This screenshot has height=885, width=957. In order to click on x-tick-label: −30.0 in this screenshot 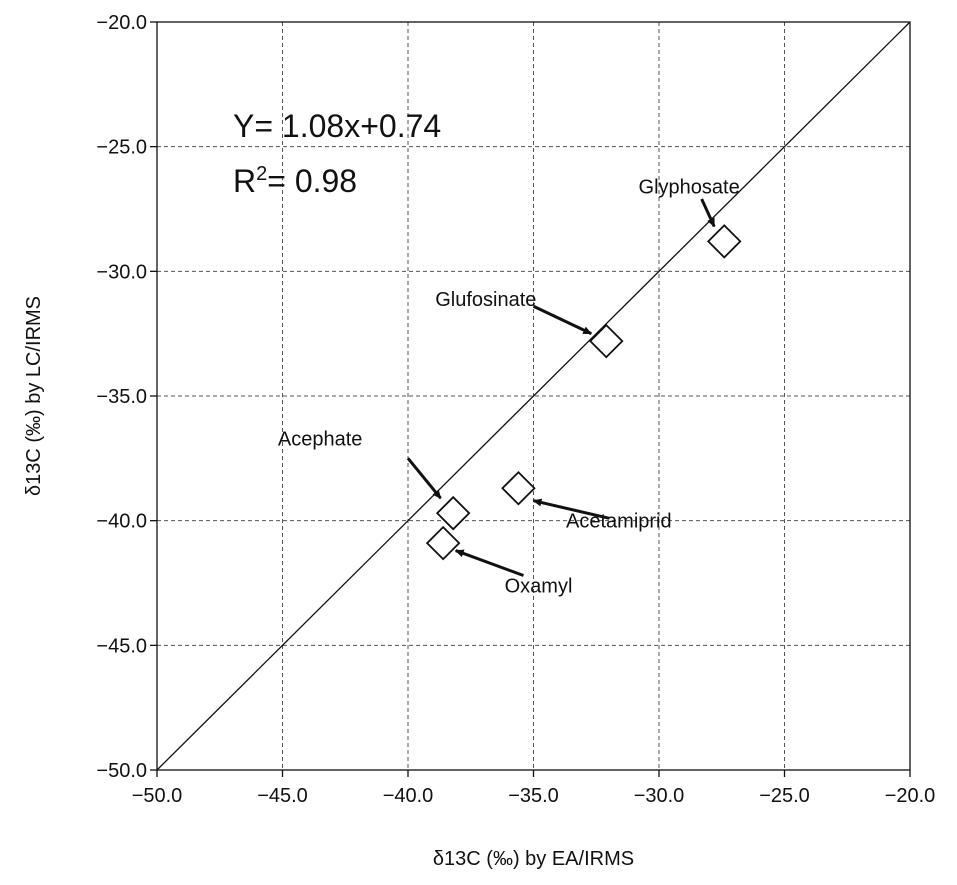, I will do `click(659, 796)`.